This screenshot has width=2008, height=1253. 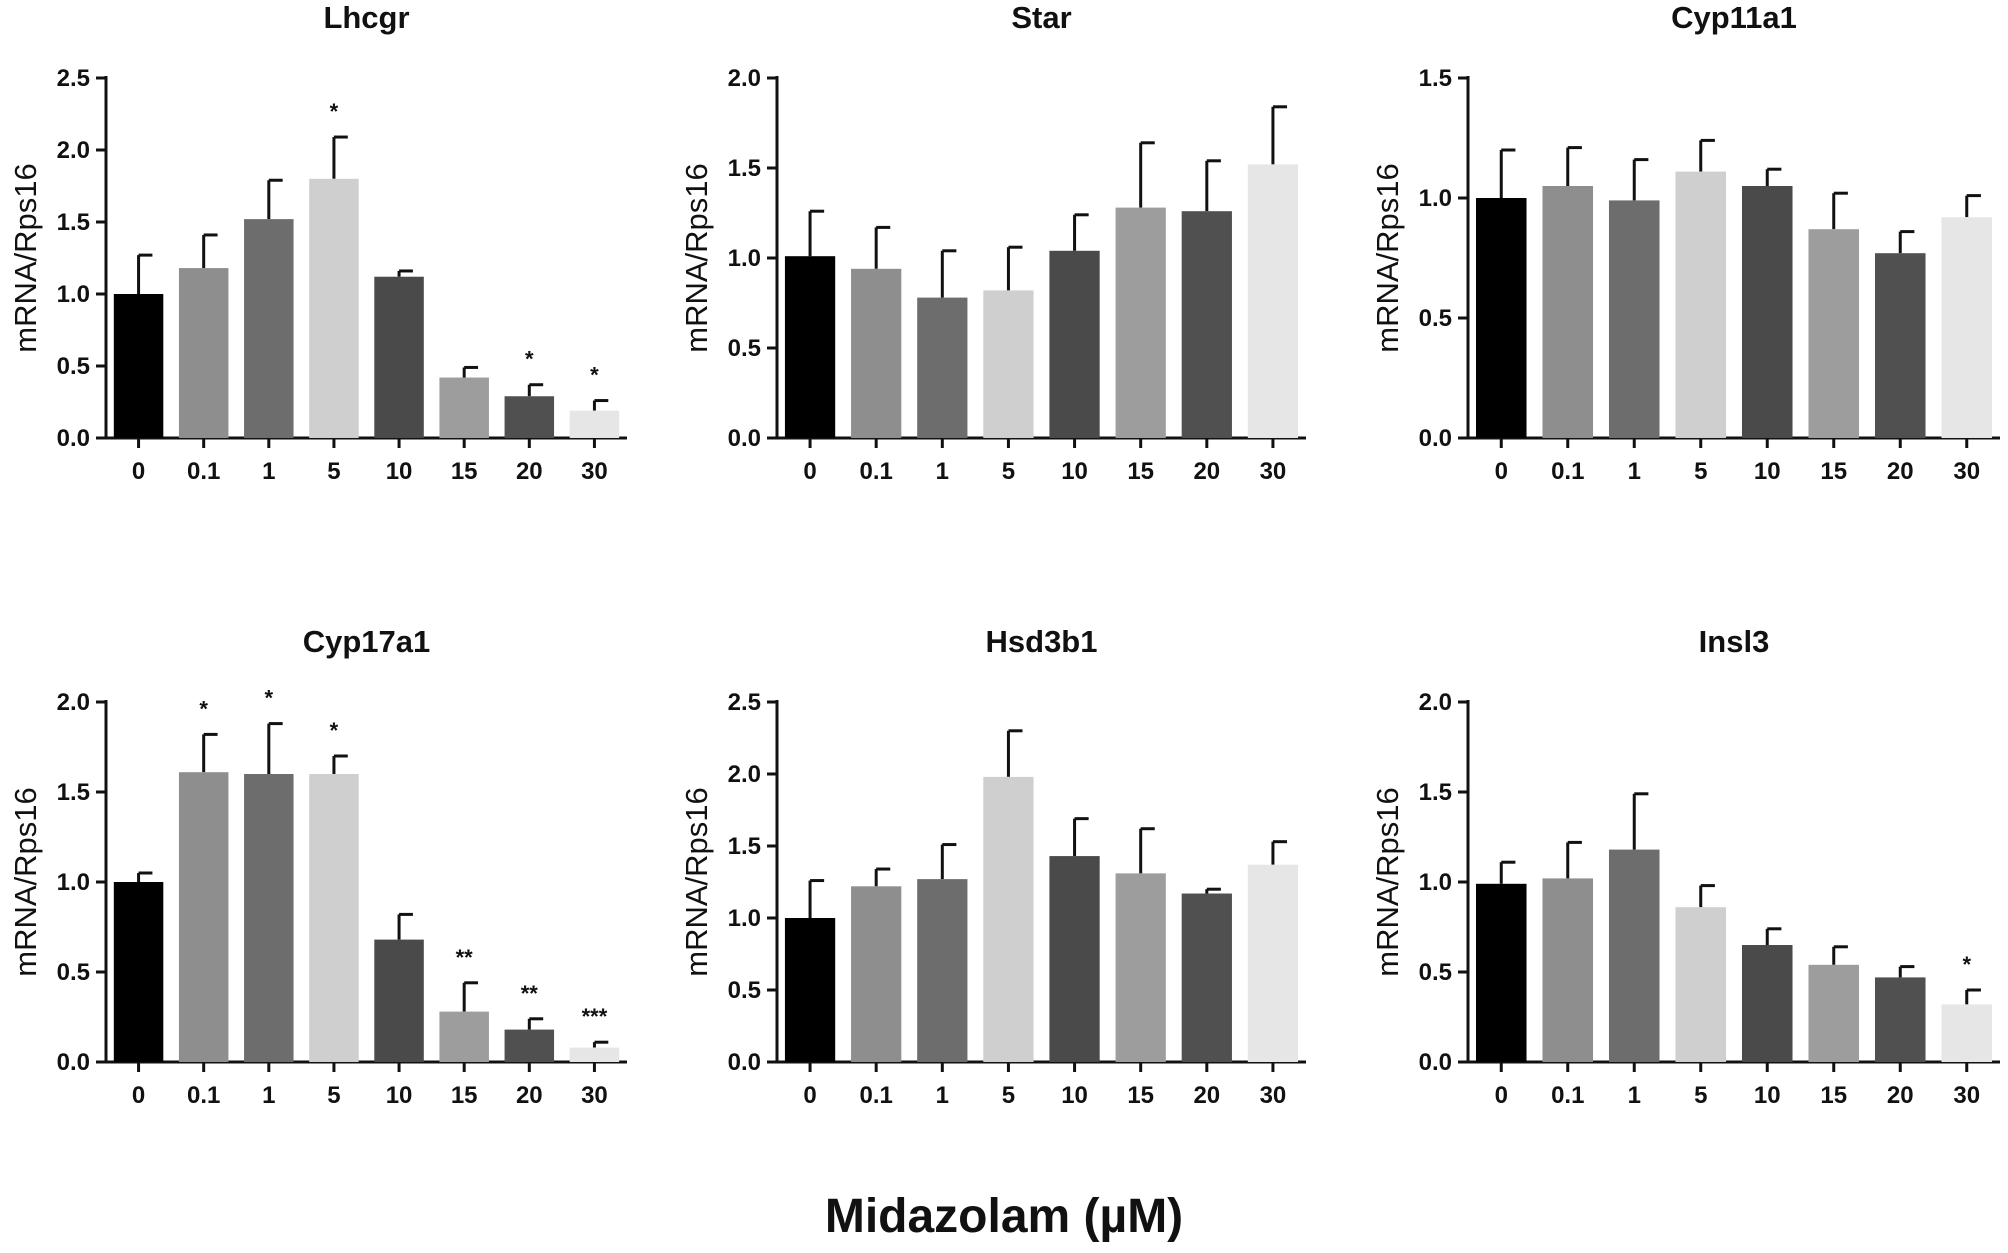 What do you see at coordinates (465, 957) in the screenshot?
I see `significance-label: **` at bounding box center [465, 957].